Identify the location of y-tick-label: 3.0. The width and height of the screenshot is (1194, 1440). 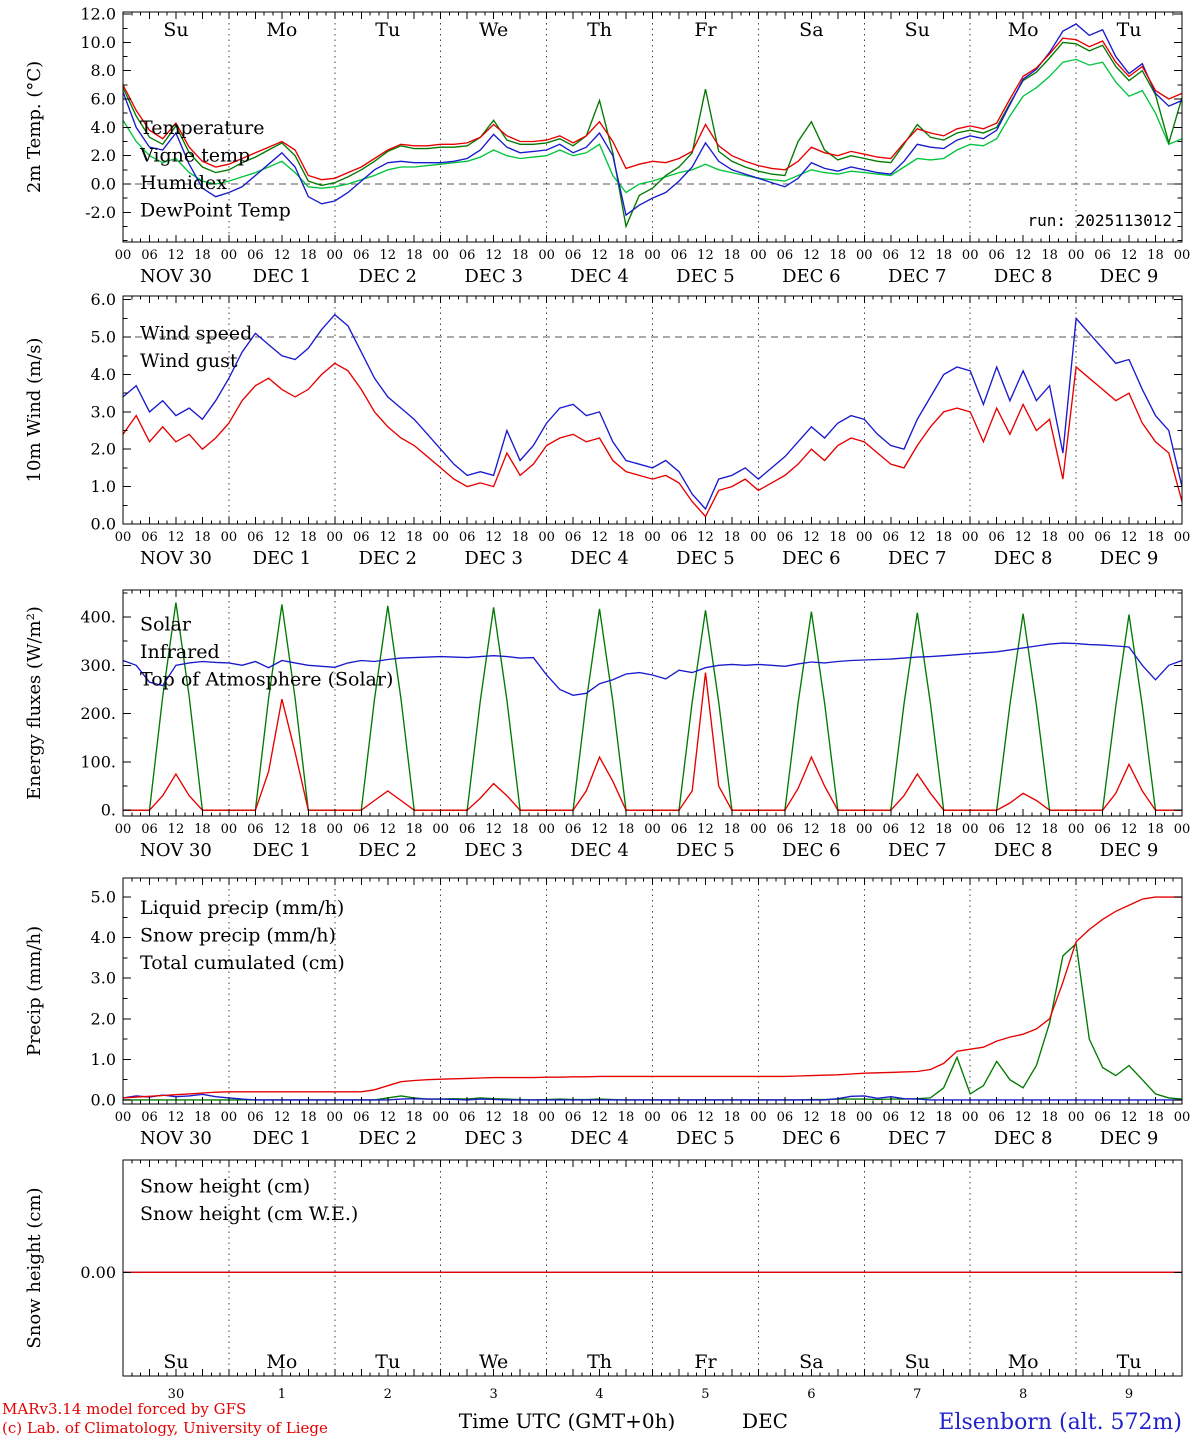
(103, 978).